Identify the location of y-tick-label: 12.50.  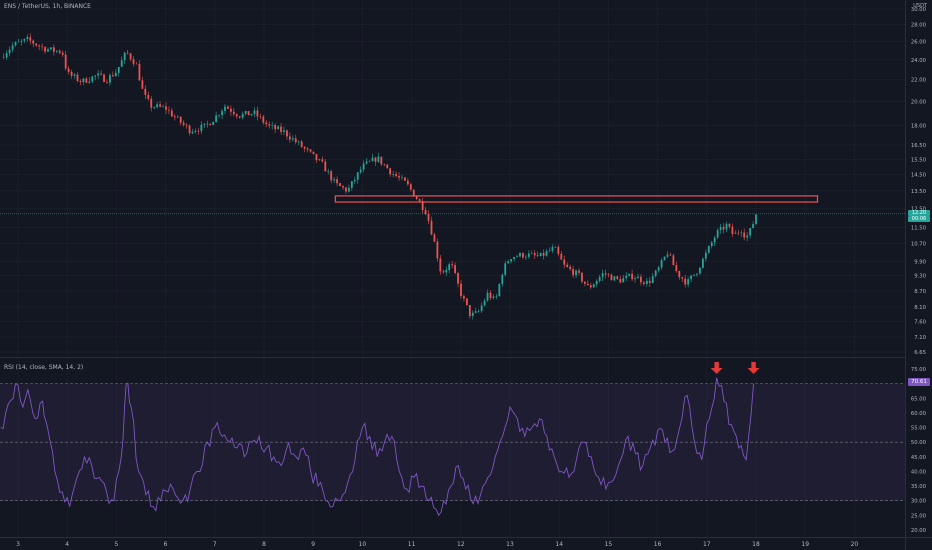
(919, 209).